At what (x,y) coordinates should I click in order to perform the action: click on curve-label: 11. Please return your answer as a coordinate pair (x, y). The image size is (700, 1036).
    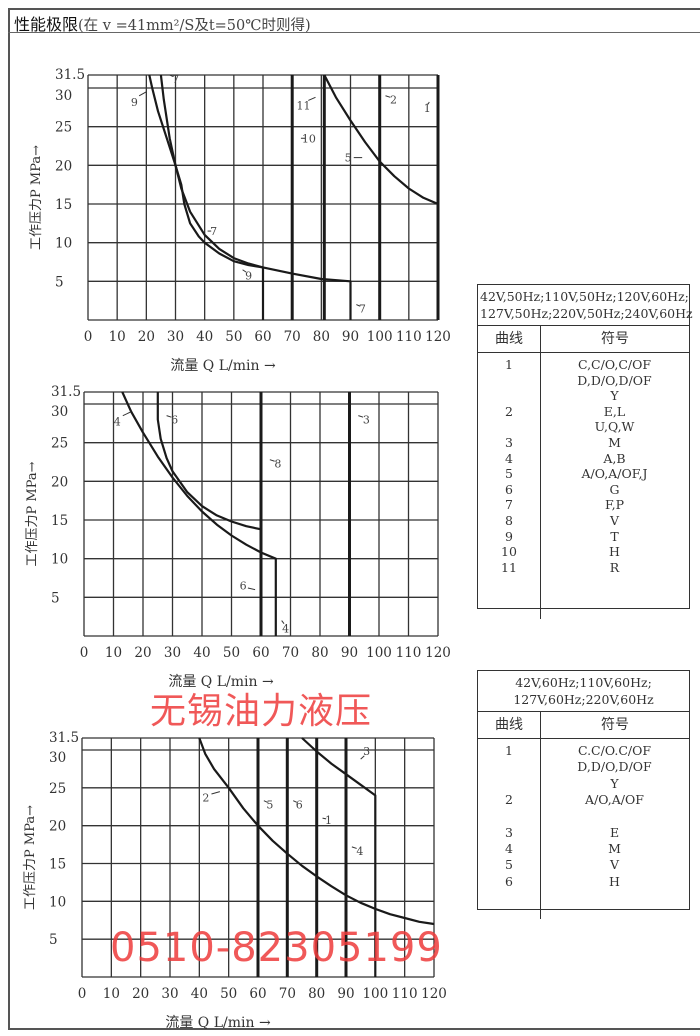
    Looking at the image, I should click on (304, 105).